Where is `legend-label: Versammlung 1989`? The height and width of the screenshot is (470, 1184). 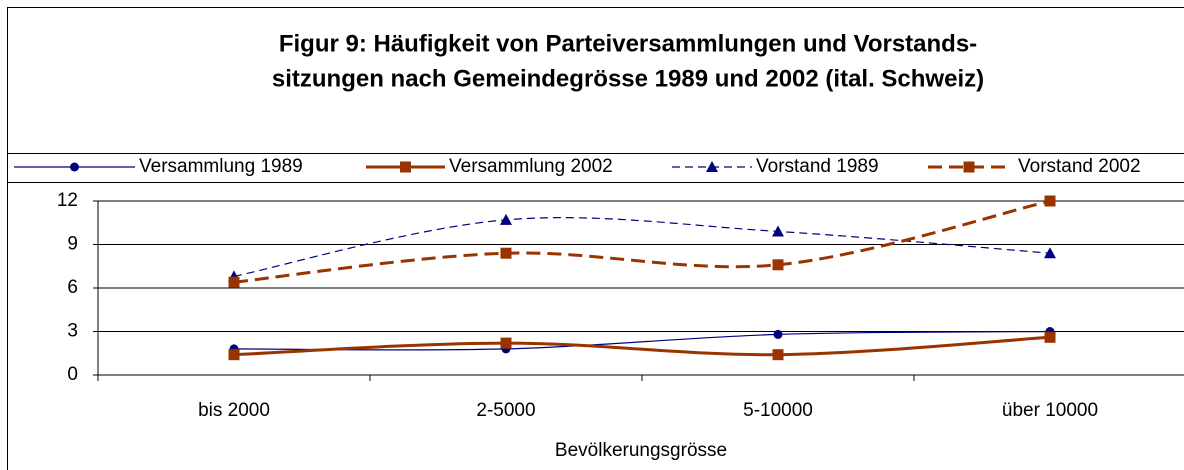 legend-label: Versammlung 1989 is located at coordinates (221, 166).